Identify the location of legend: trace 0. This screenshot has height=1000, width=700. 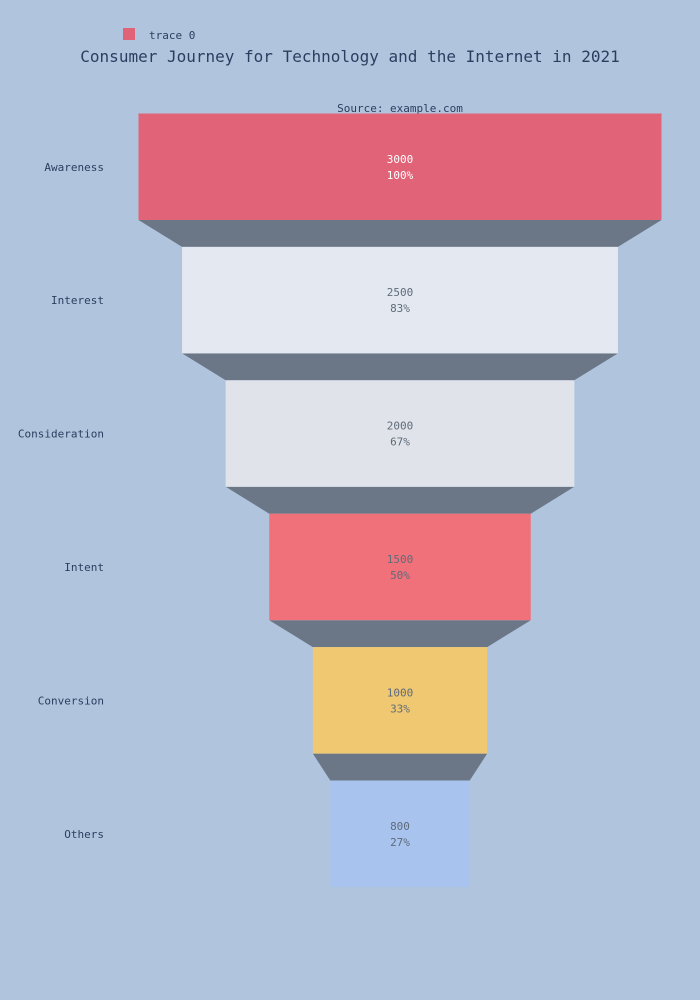
(159, 35).